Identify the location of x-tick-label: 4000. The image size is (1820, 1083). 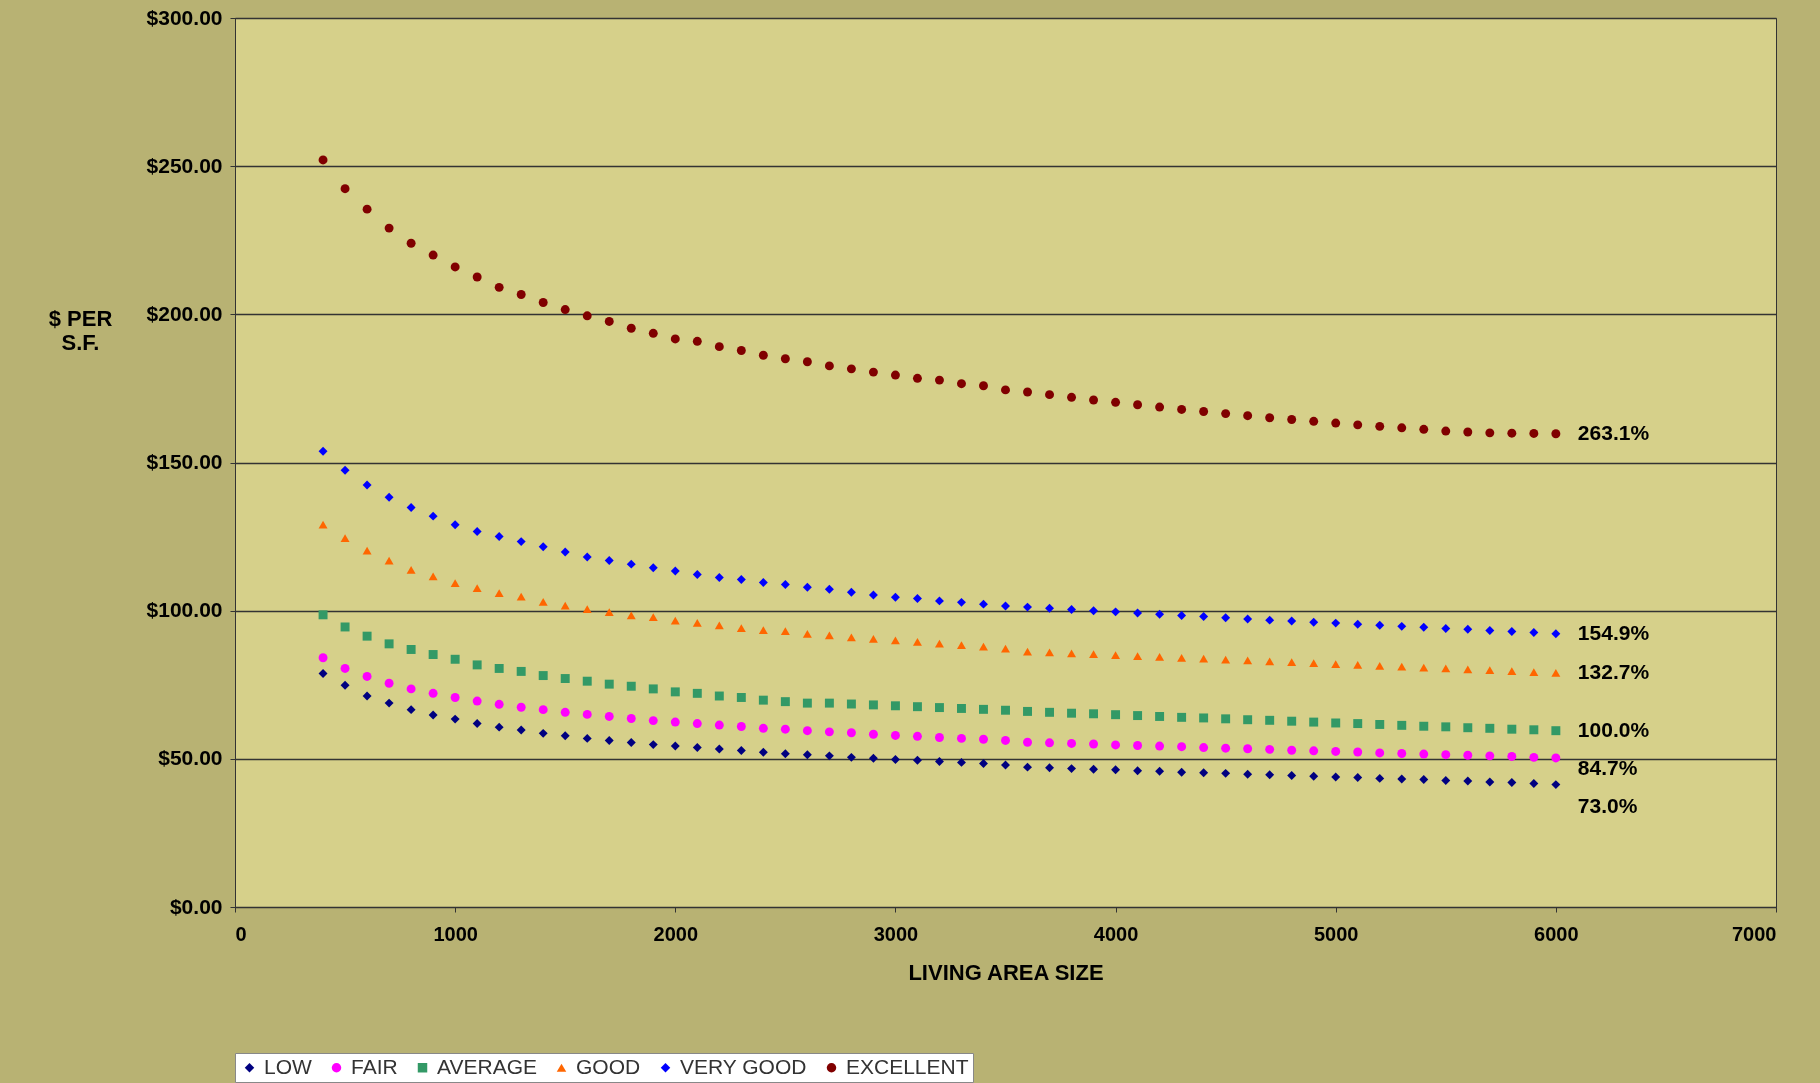
(1116, 933).